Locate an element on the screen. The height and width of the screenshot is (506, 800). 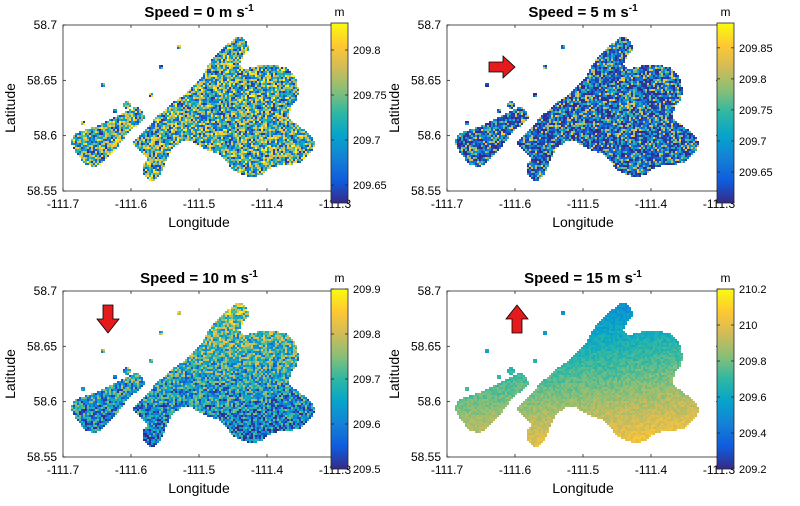
colorbar: 209.2 209.4 209.6 209.8 210 210.2 m is located at coordinates (741, 373).